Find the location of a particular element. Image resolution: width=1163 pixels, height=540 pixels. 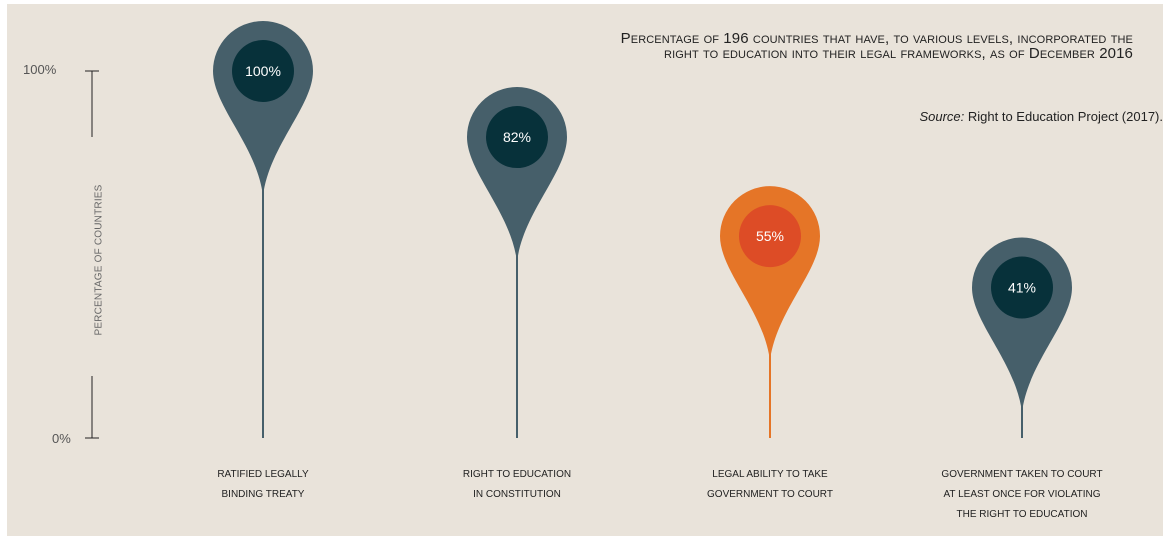

category-label: Ratified legally binding treaty is located at coordinates (263, 485).